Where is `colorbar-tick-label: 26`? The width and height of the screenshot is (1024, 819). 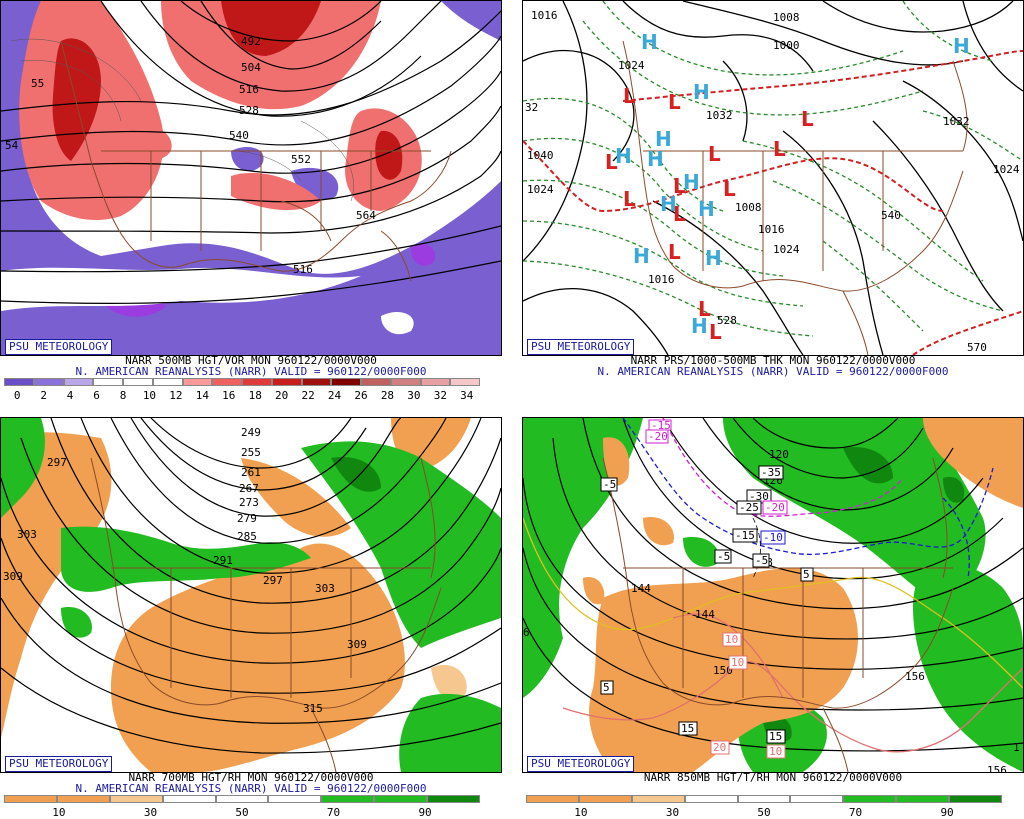
colorbar-tick-label: 26 is located at coordinates (361, 395).